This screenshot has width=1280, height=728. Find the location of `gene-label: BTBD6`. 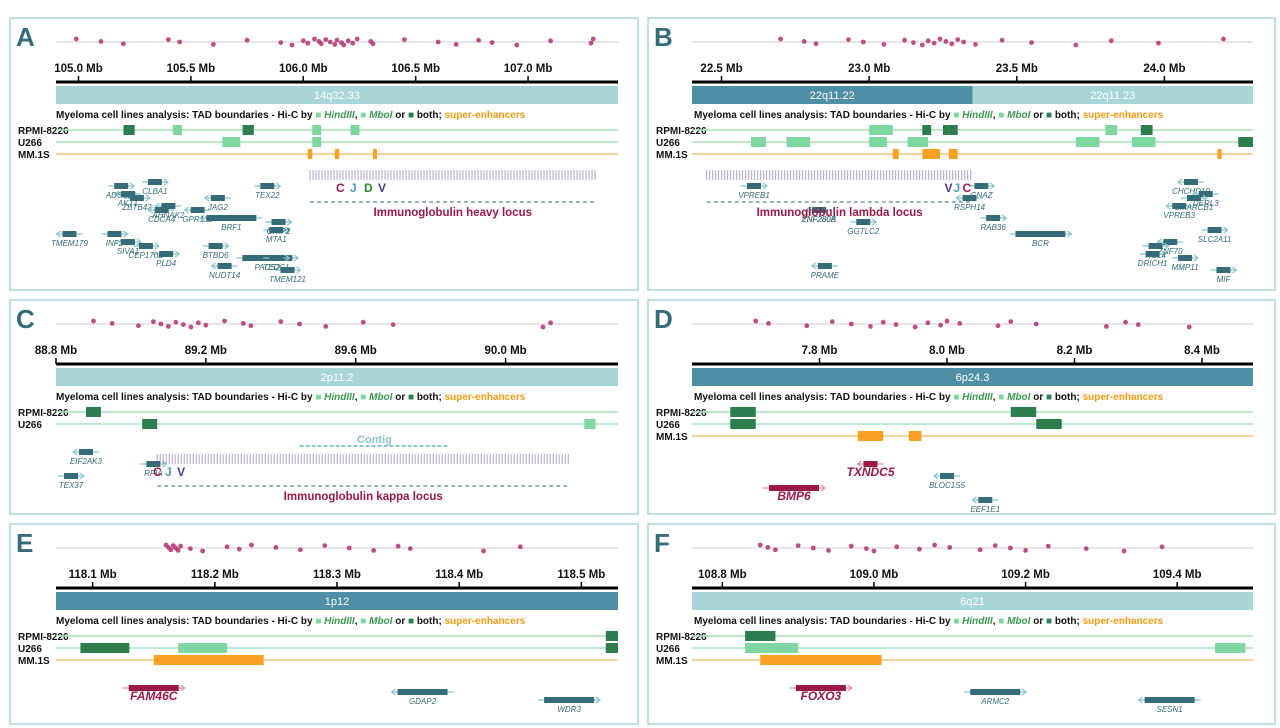

gene-label: BTBD6 is located at coordinates (216, 255).